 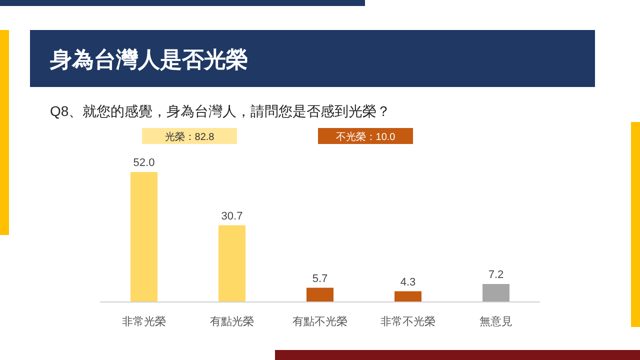 I want to click on x-tick-label: 有點光榮, so click(x=232, y=321).